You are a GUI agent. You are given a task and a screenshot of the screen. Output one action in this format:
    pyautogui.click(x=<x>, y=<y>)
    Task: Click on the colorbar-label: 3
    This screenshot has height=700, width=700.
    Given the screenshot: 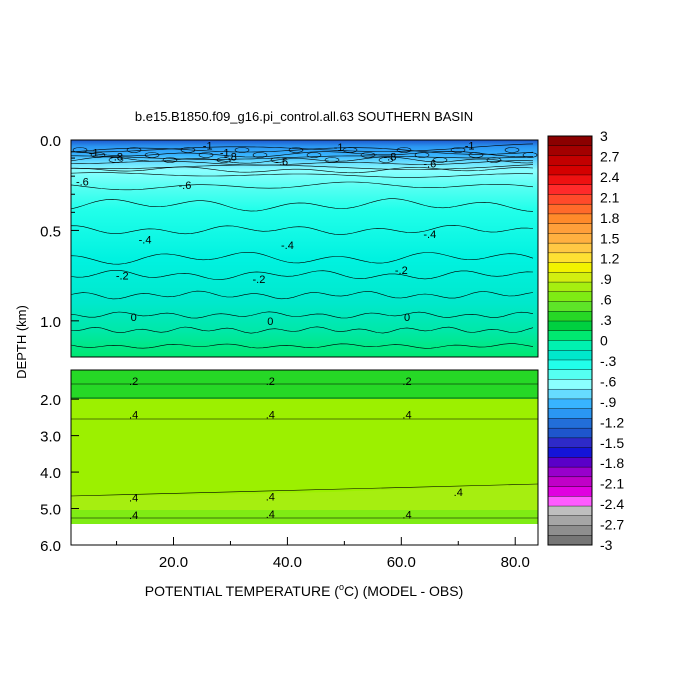 What is the action you would take?
    pyautogui.click(x=604, y=136)
    